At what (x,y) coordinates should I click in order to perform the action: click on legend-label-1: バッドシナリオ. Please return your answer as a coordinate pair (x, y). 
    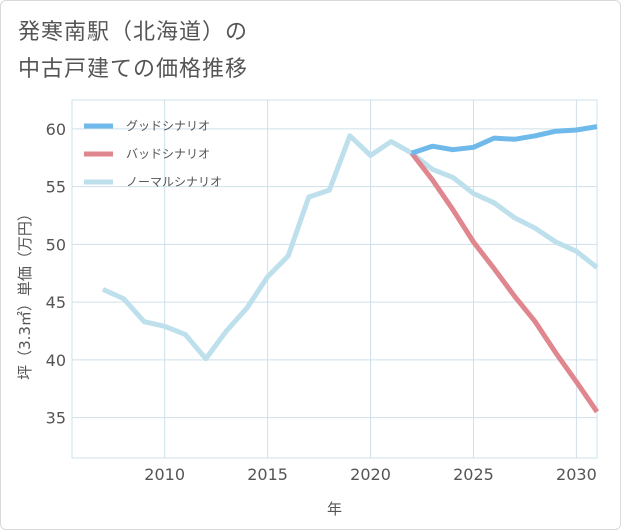
    Looking at the image, I should click on (168, 154).